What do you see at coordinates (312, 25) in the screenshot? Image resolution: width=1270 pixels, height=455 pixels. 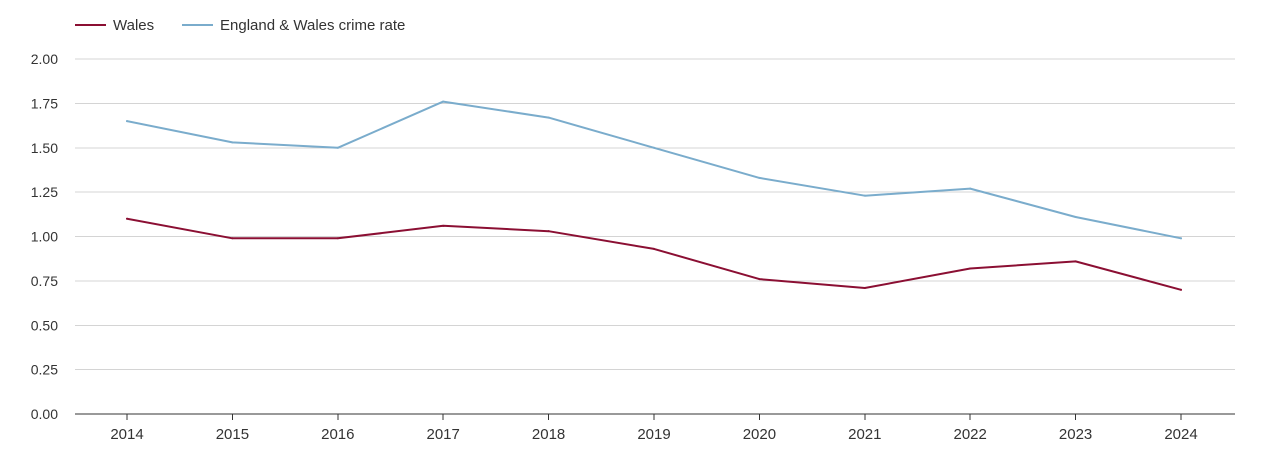 I see `legend-label: England & Wales crime rate` at bounding box center [312, 25].